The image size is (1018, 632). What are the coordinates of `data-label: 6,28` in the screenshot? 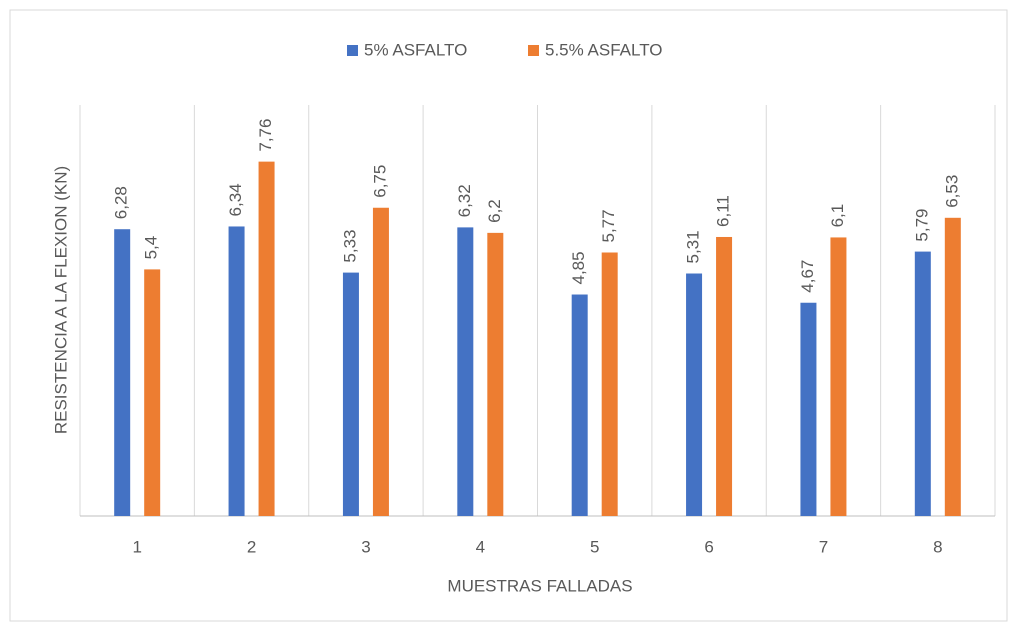 It's located at (121, 202).